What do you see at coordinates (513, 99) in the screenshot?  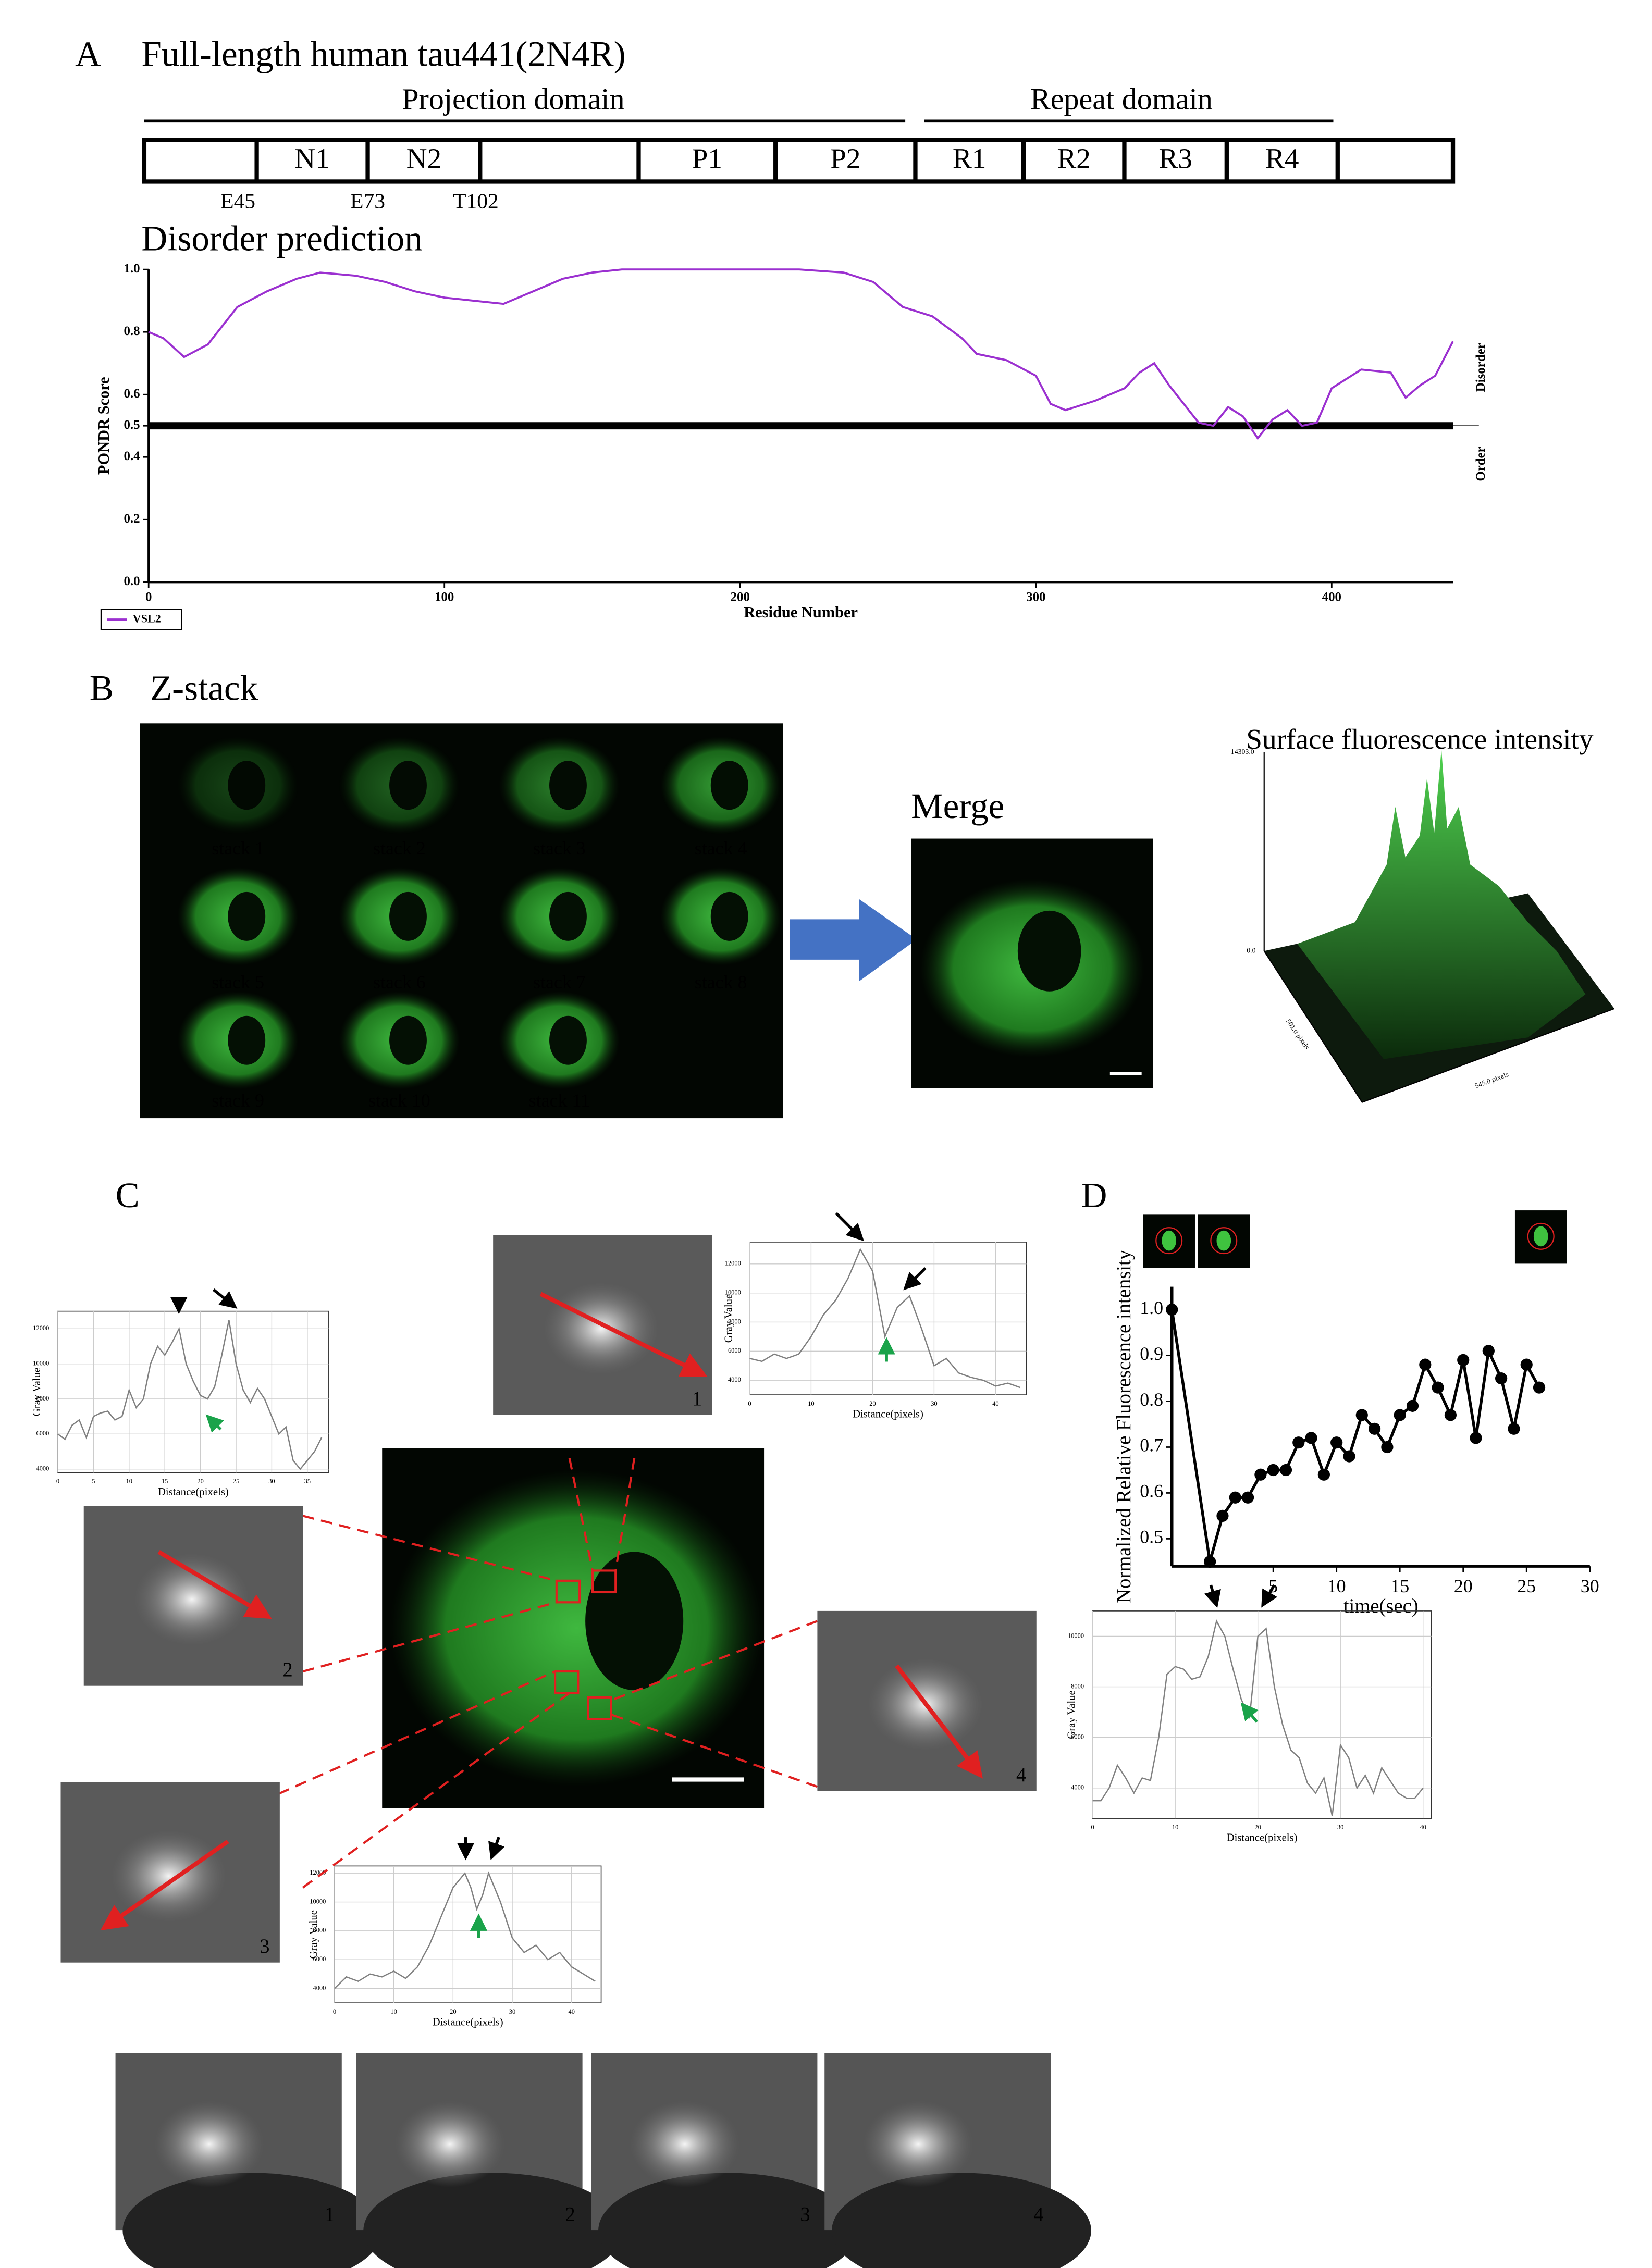 I see `region-label: Projection domain` at bounding box center [513, 99].